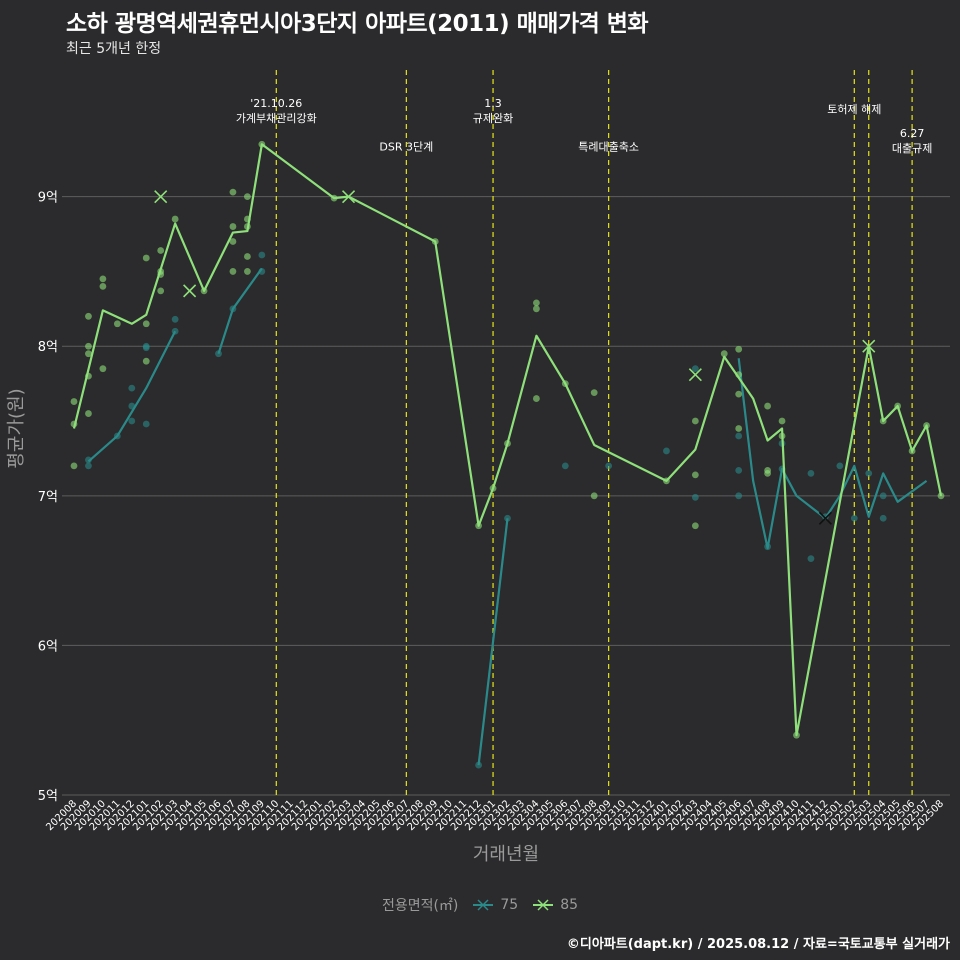 Image resolution: width=960 pixels, height=960 pixels. I want to click on event-label: 가계부채관리강화, so click(276, 118).